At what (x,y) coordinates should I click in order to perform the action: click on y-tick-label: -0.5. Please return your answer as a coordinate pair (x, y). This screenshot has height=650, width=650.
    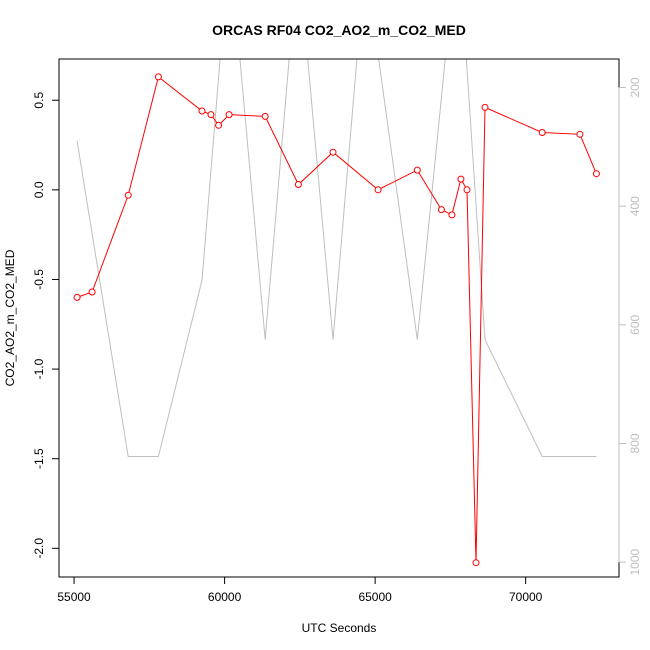
    Looking at the image, I should click on (39, 279).